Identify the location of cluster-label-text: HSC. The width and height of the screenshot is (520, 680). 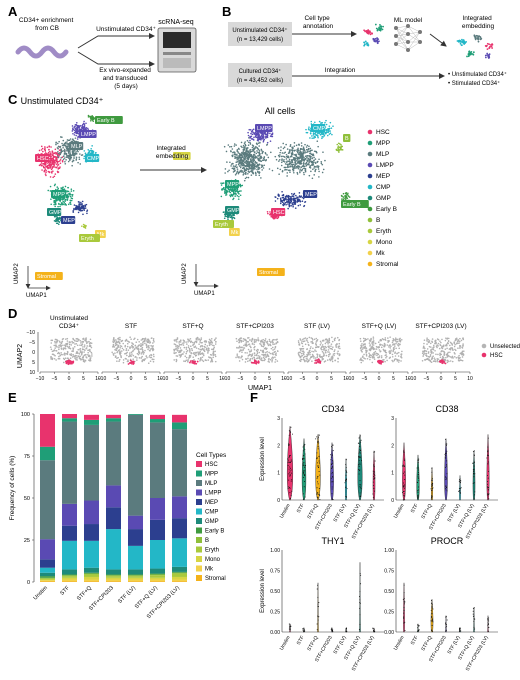
(43, 159).